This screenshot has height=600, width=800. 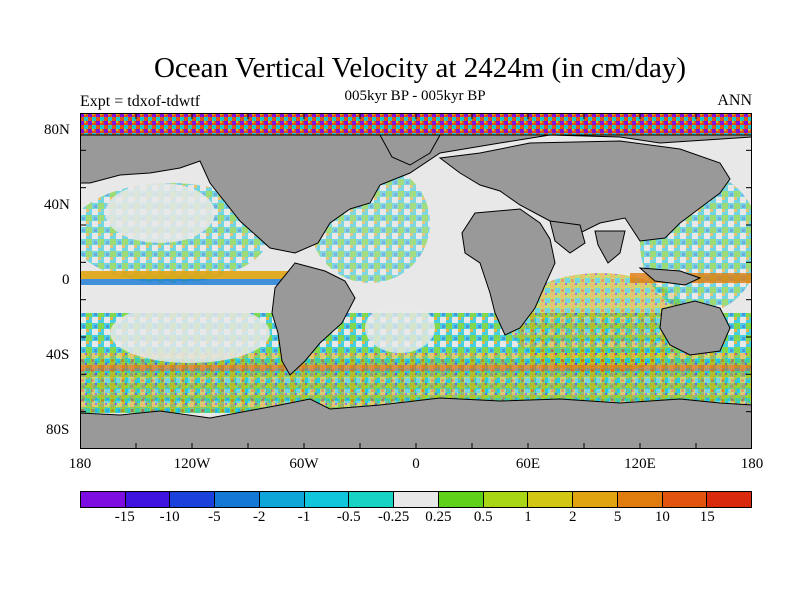 I want to click on land-eurasia, so click(x=584, y=191).